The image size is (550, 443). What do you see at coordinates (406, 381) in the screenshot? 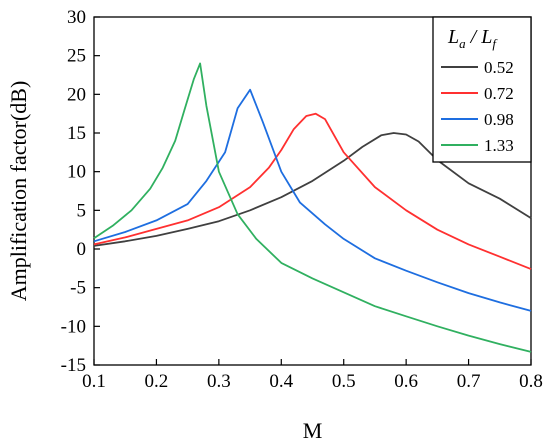
I see `x-tick-label-5: 0.6` at bounding box center [406, 381].